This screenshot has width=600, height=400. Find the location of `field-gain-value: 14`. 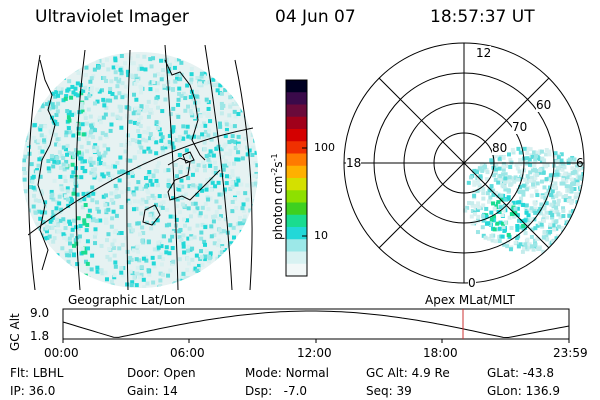

field-gain-value: 14 is located at coordinates (170, 391).